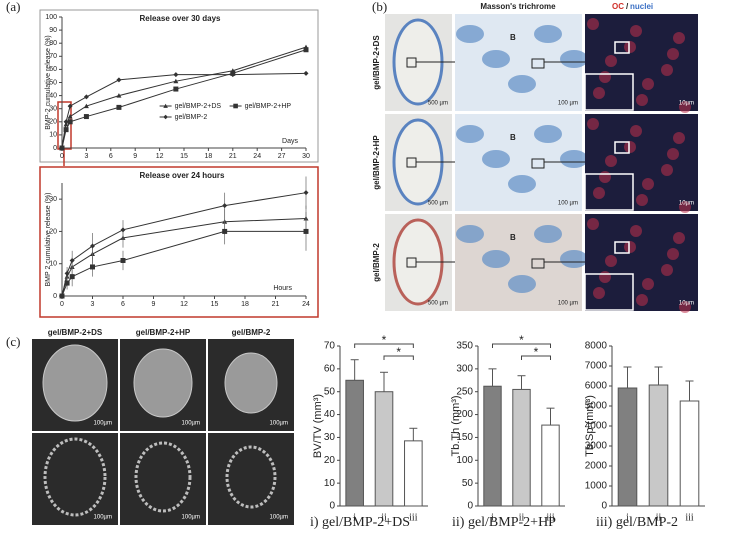 This screenshot has width=750, height=535. What do you see at coordinates (209, 156) in the screenshot?
I see `x-tick-label: 18` at bounding box center [209, 156].